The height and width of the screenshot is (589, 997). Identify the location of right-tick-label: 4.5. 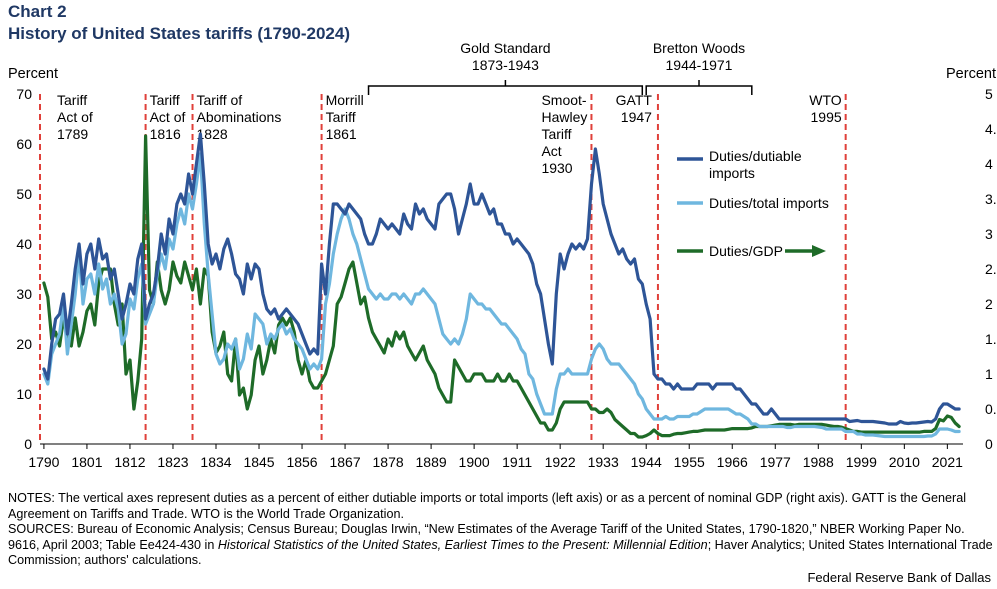
(991, 129).